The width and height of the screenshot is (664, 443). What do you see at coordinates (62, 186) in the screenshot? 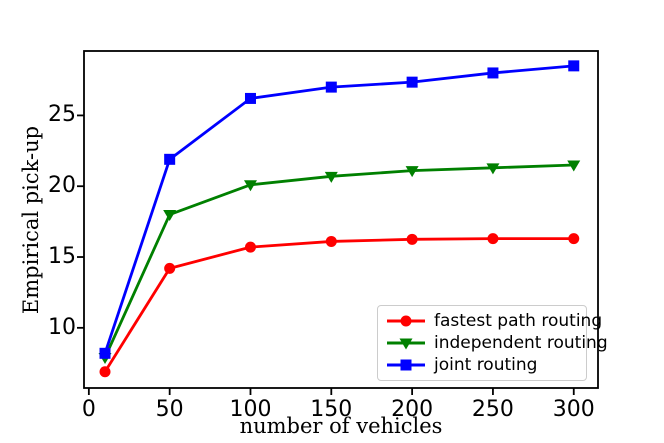
I see `y-tick-label: 20` at bounding box center [62, 186].